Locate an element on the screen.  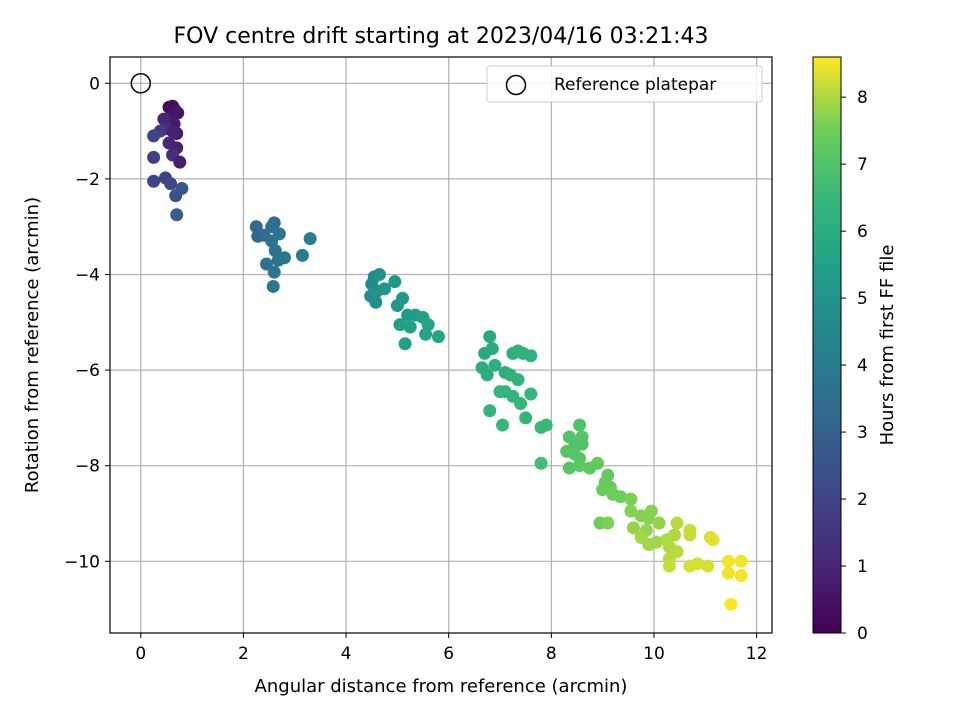
colorbar-tick-label: 4 is located at coordinates (862, 366).